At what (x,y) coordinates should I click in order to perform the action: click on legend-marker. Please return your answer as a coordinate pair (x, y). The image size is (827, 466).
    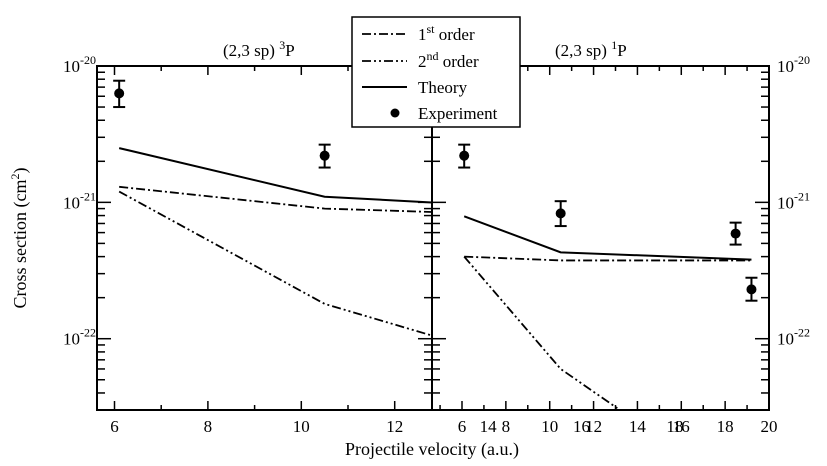
    Looking at the image, I should click on (395, 113).